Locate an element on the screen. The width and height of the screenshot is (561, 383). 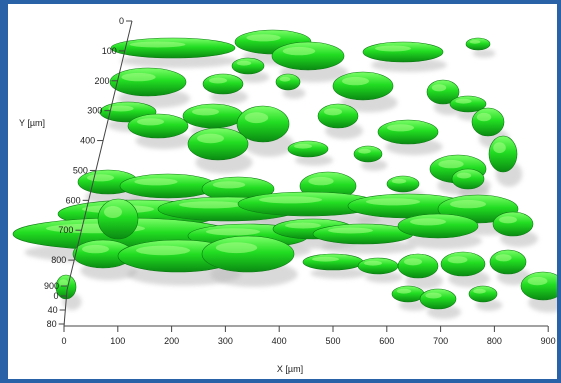
x-tick-label: 100 is located at coordinates (117, 341).